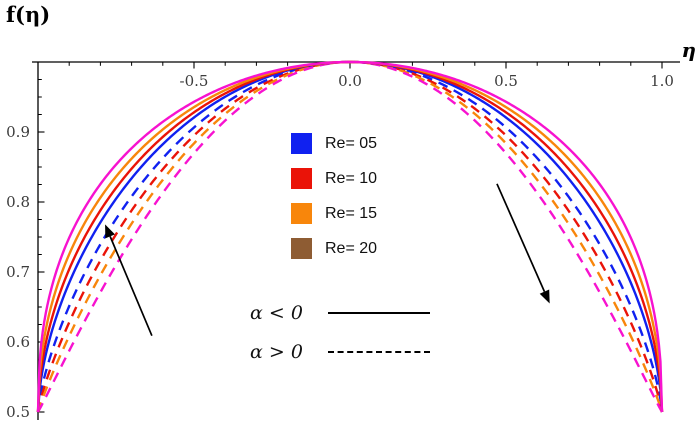 This screenshot has height=445, width=700. What do you see at coordinates (18, 342) in the screenshot?
I see `y-tick-label: 0.6` at bounding box center [18, 342].